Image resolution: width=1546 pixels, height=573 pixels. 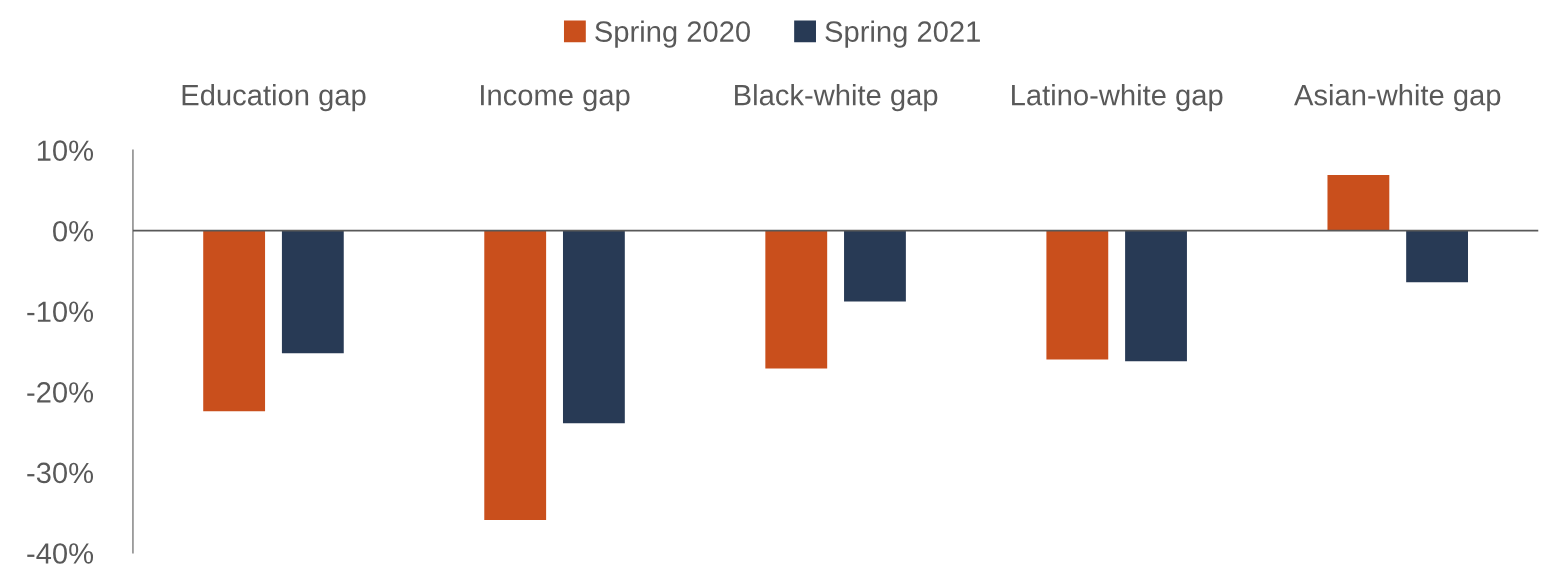 I want to click on x-tick-label: Latino-white gap, so click(x=1117, y=98).